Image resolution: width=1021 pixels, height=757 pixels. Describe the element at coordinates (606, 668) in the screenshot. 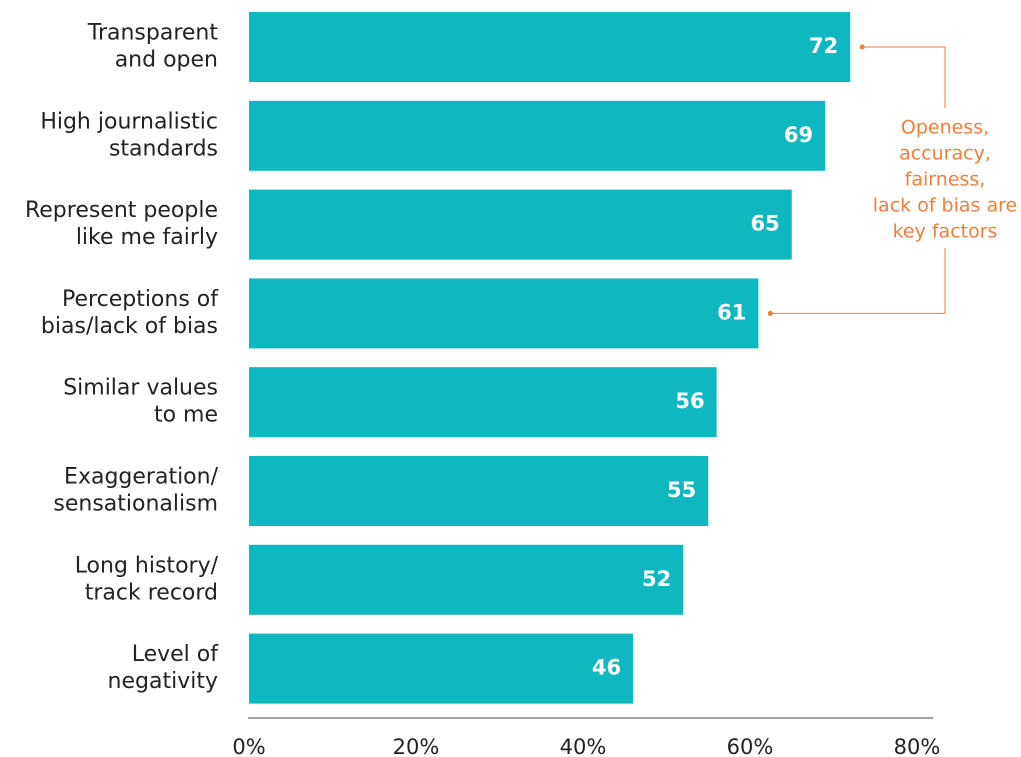

I see `value-label: 46` at that location.